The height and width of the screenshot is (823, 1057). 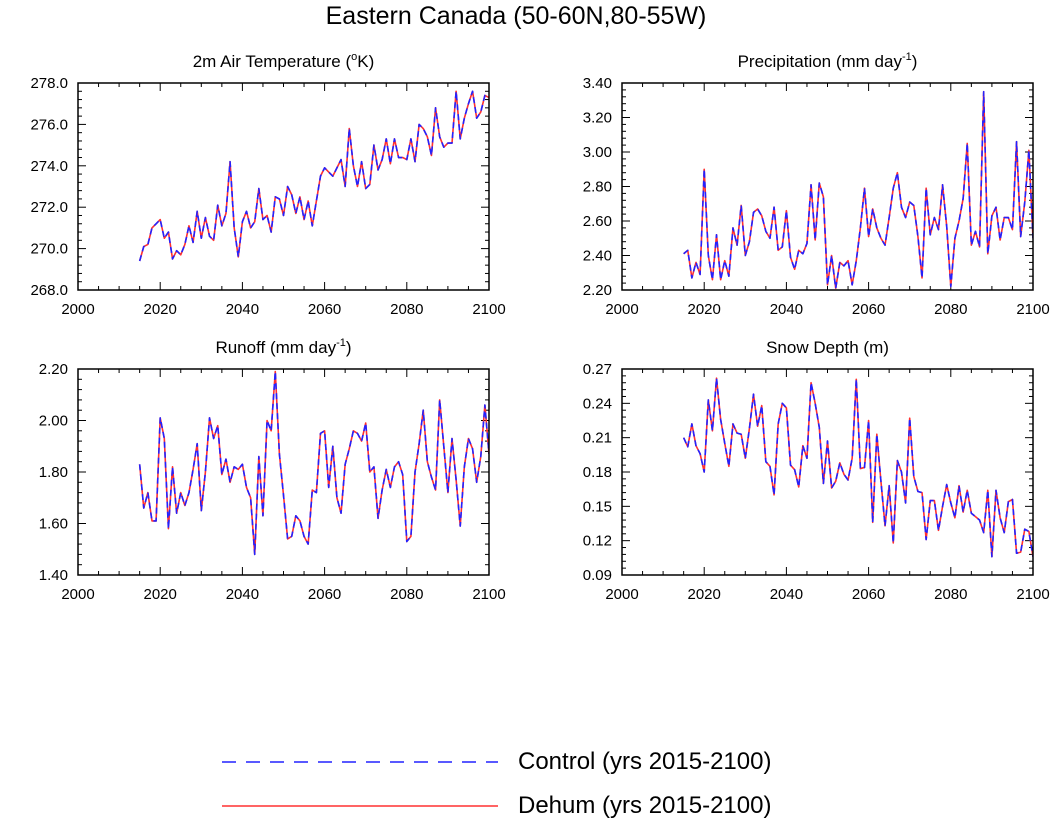 I want to click on y-tick-label: 0.15, so click(x=597, y=506).